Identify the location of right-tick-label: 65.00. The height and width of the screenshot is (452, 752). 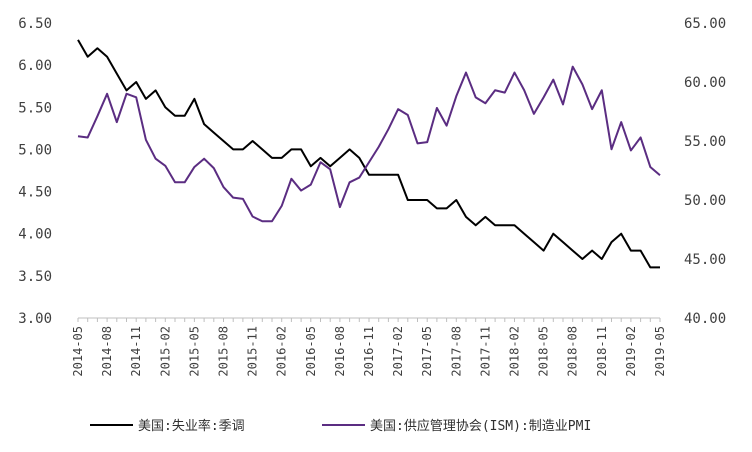
(705, 24).